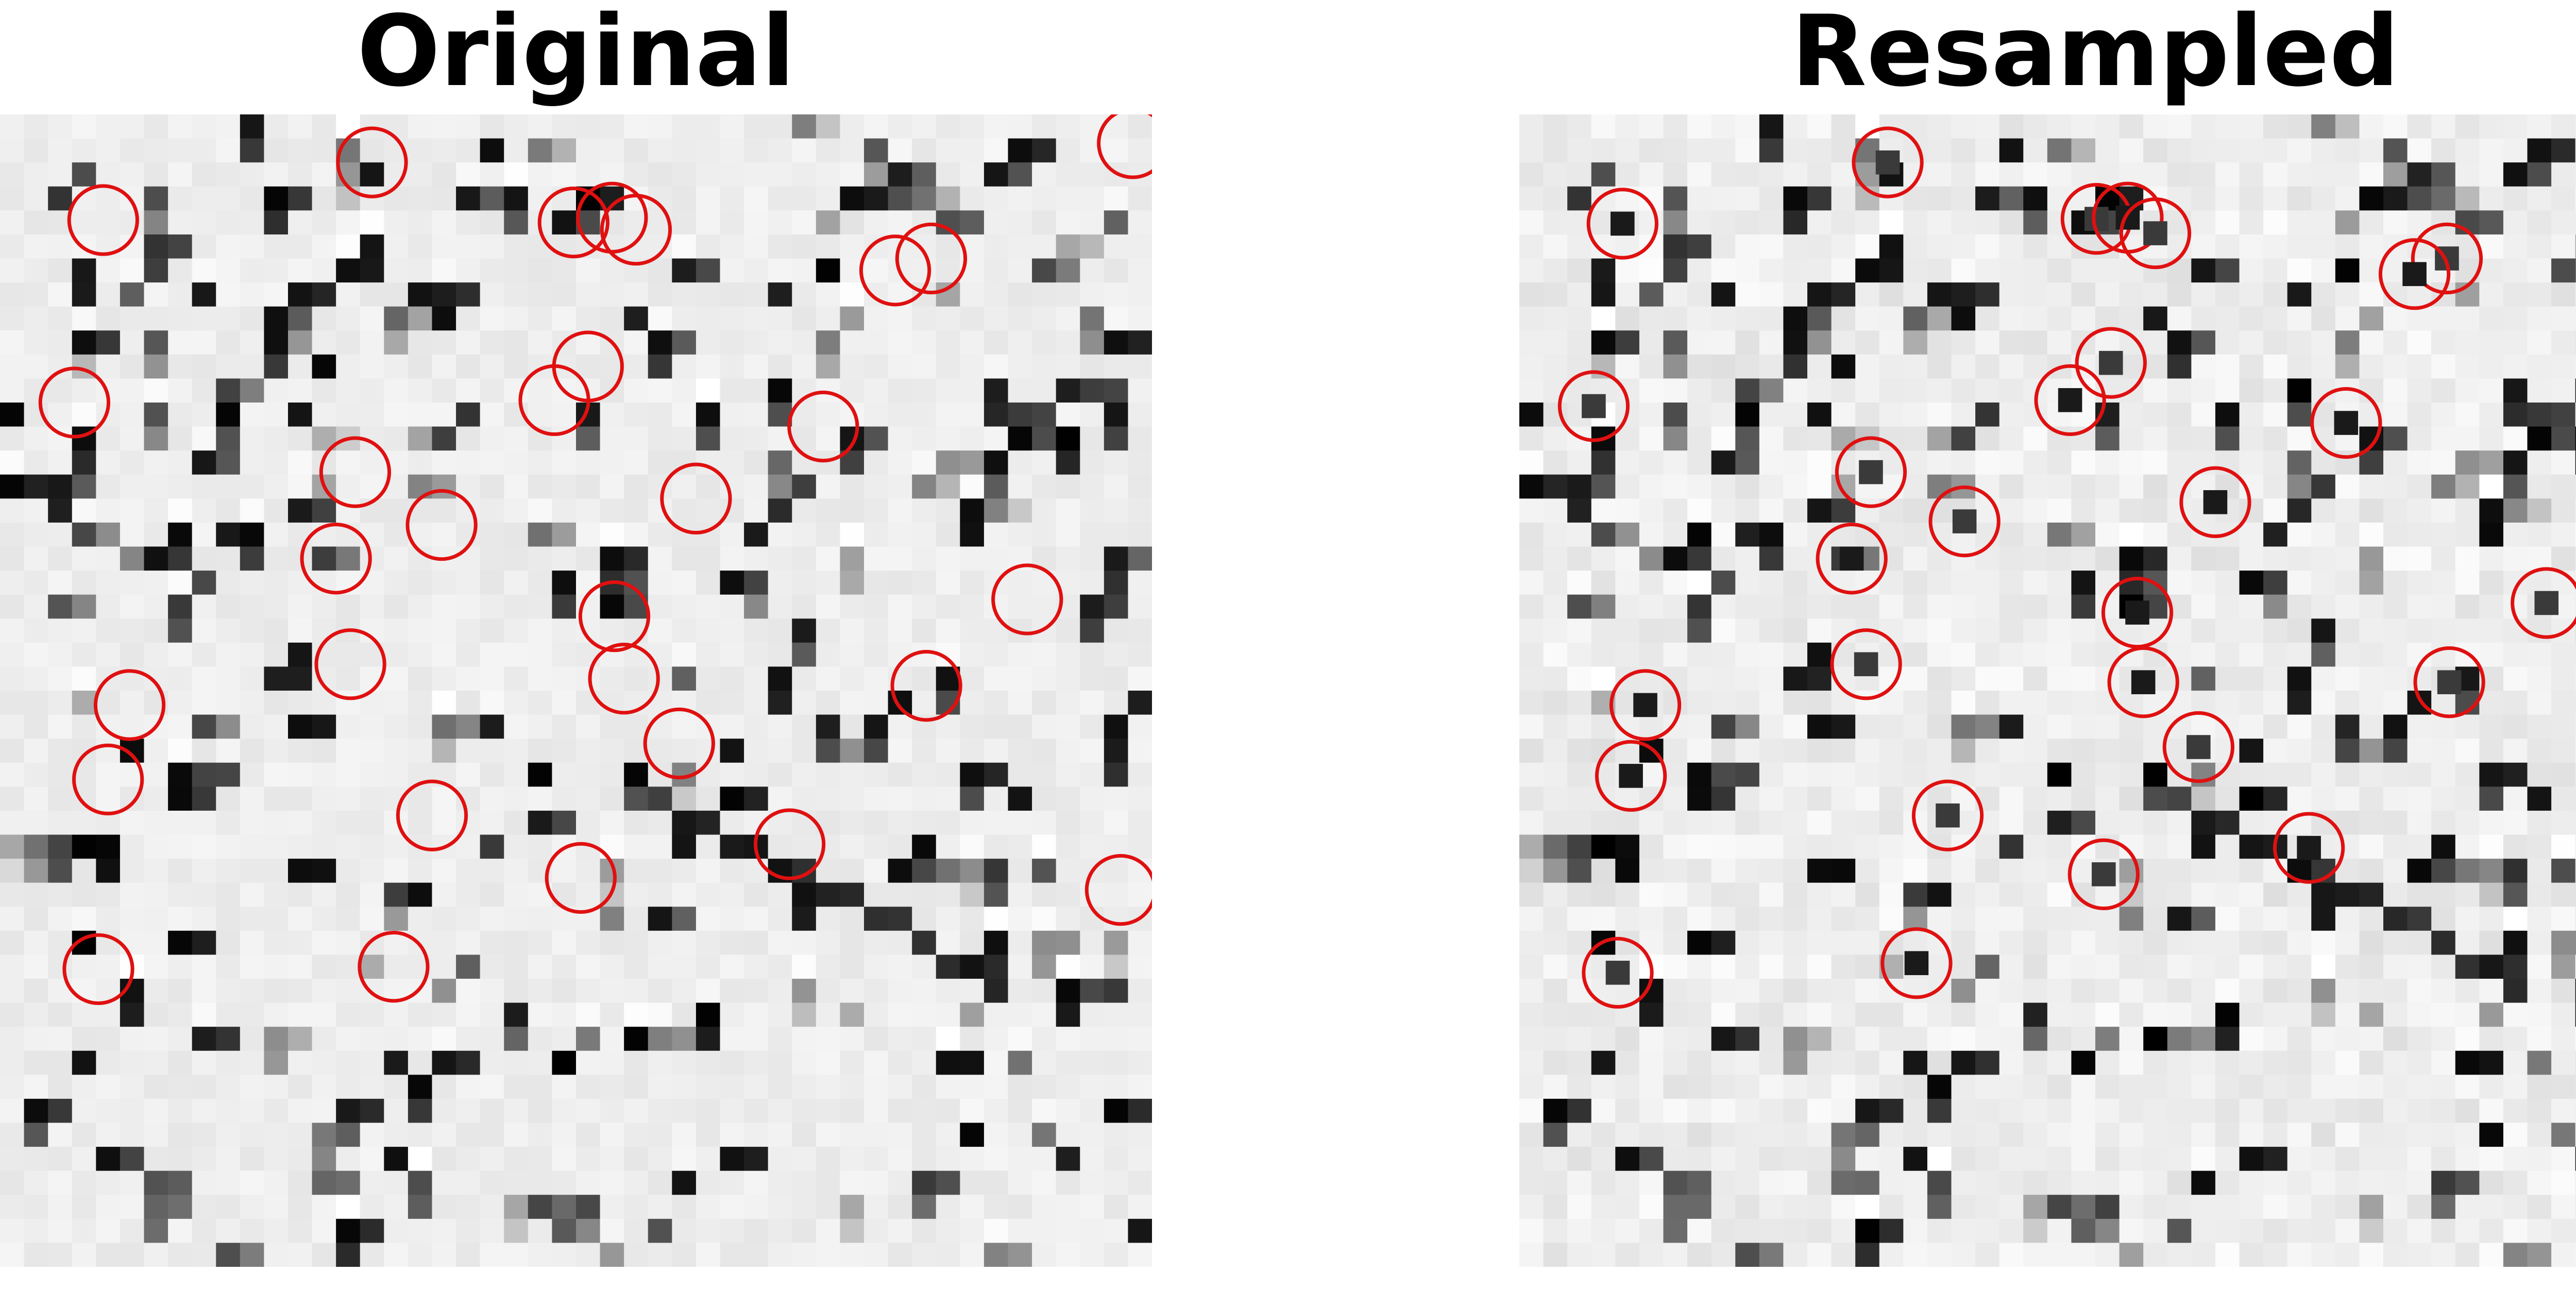 The height and width of the screenshot is (1289, 2576). I want to click on marker-circle, so click(624, 679).